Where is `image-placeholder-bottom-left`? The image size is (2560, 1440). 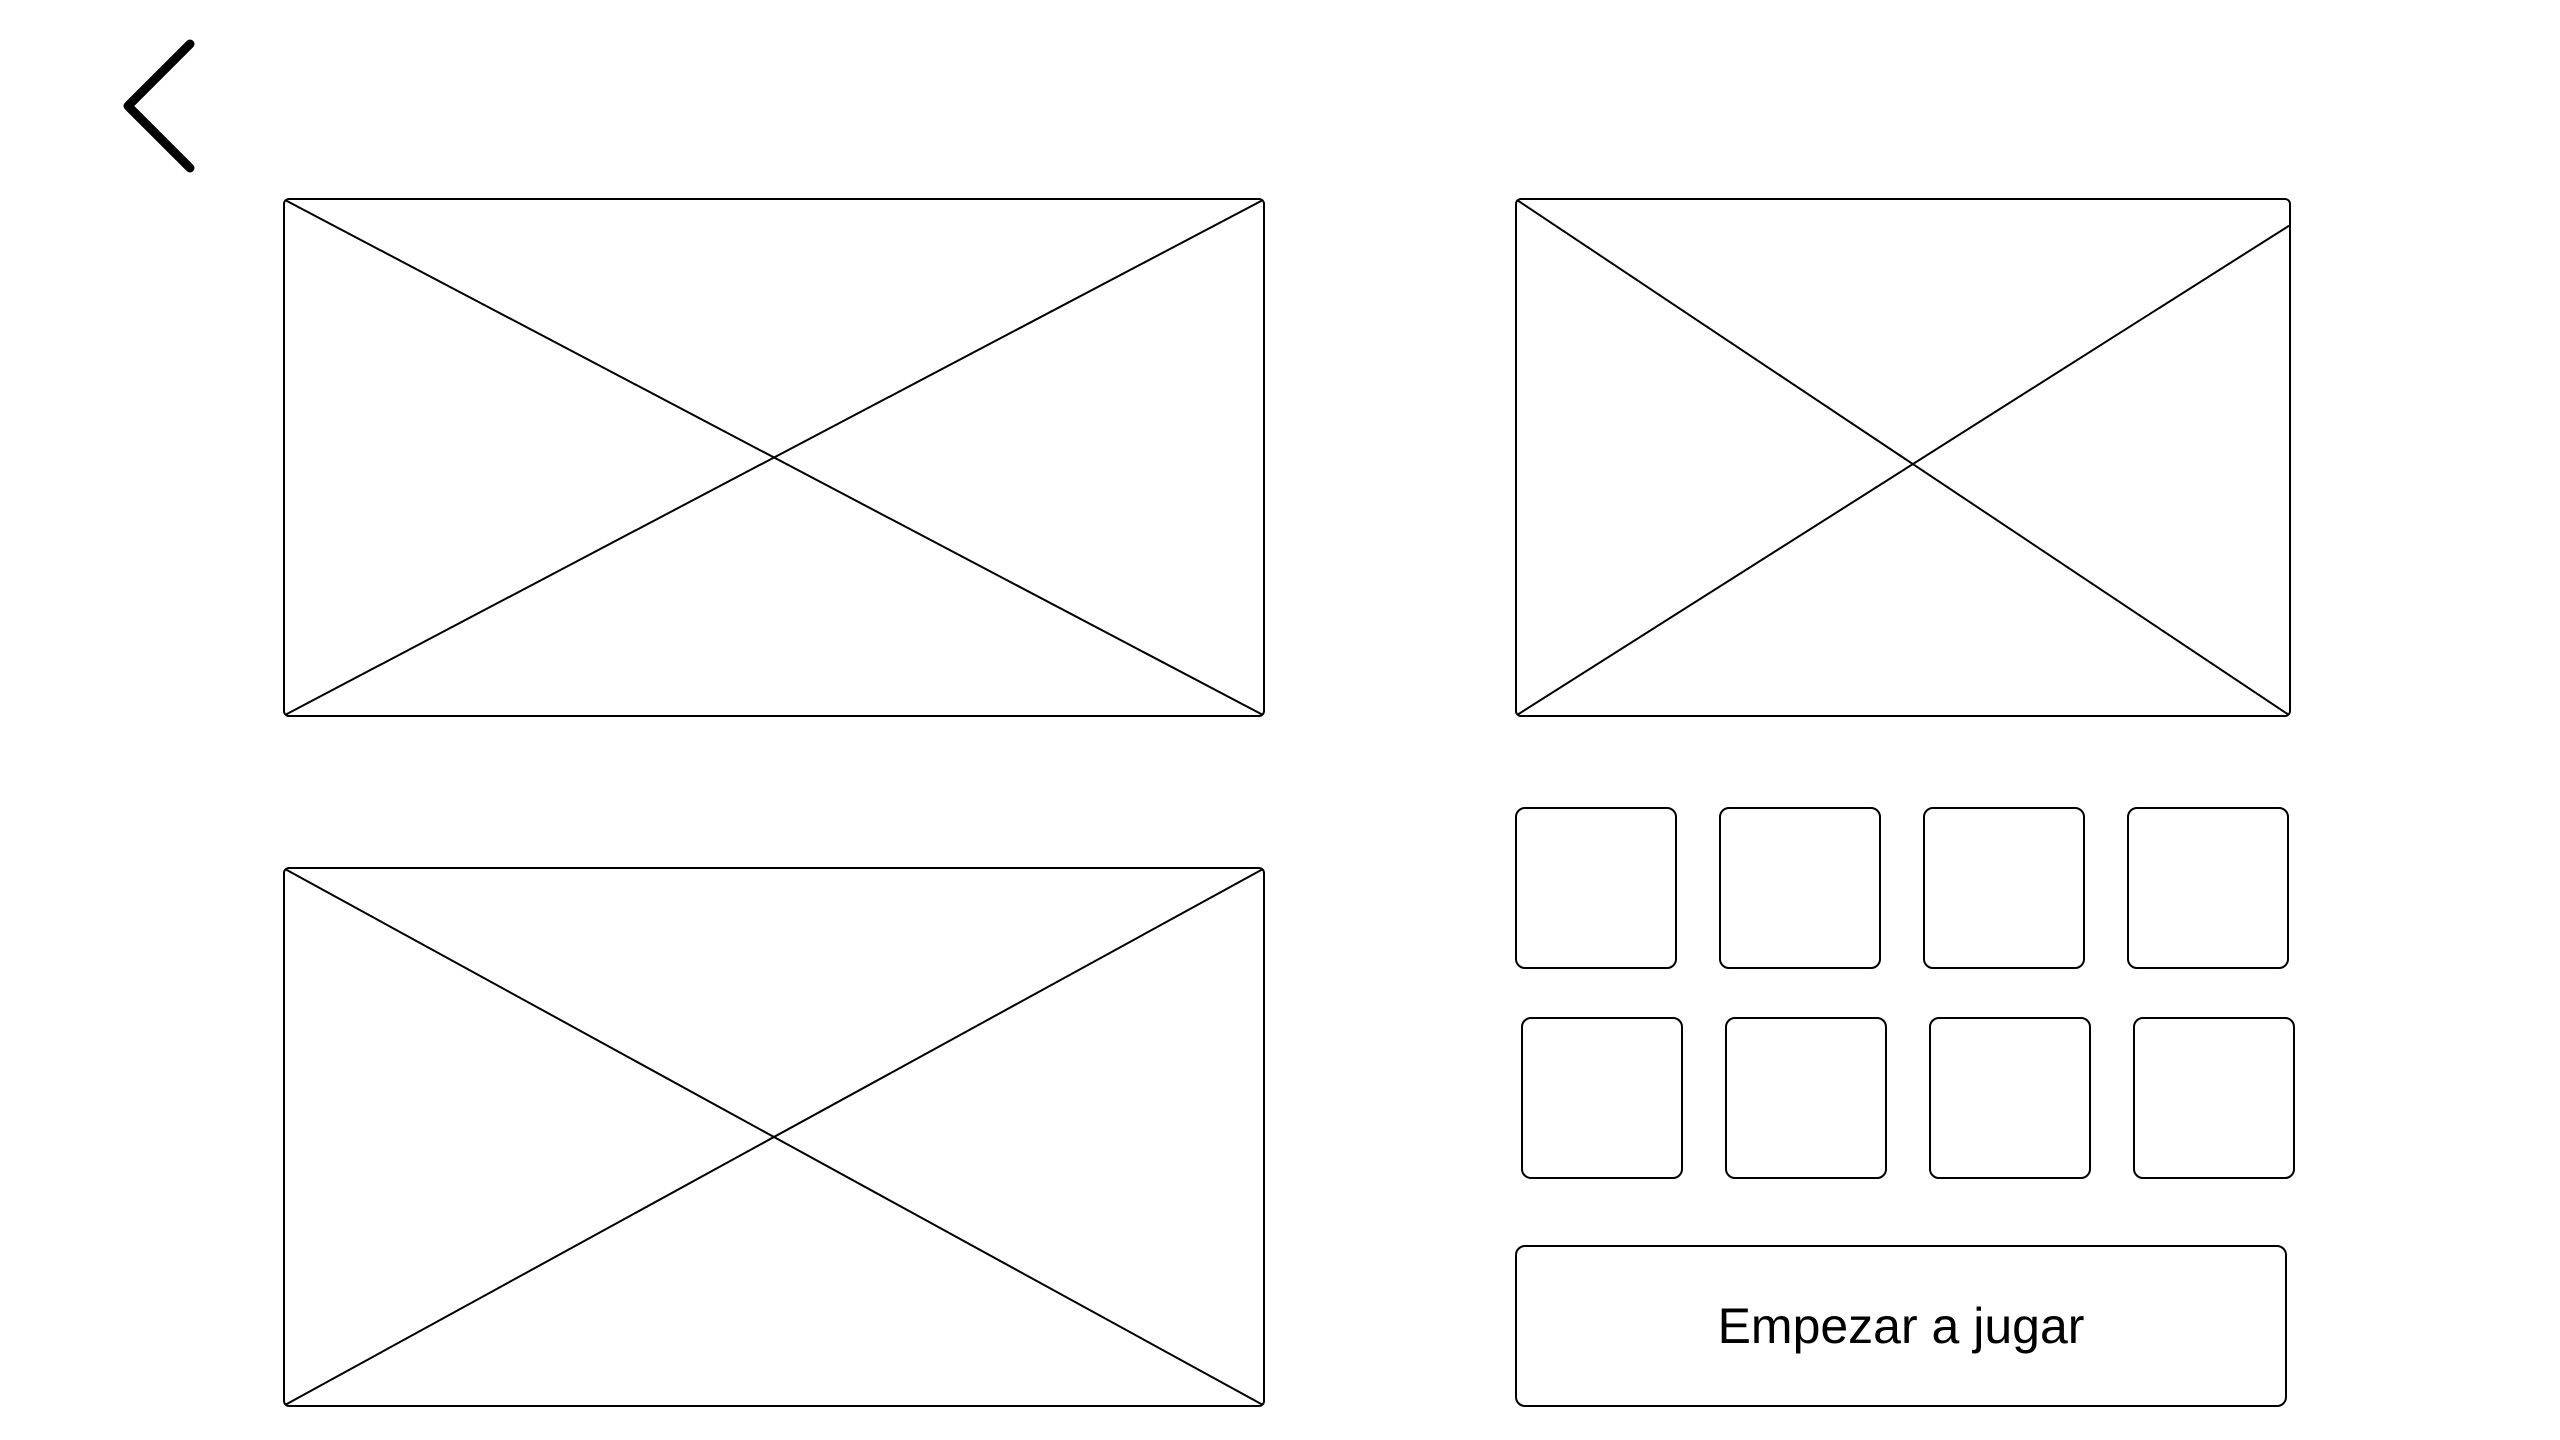
image-placeholder-bottom-left is located at coordinates (774, 1137).